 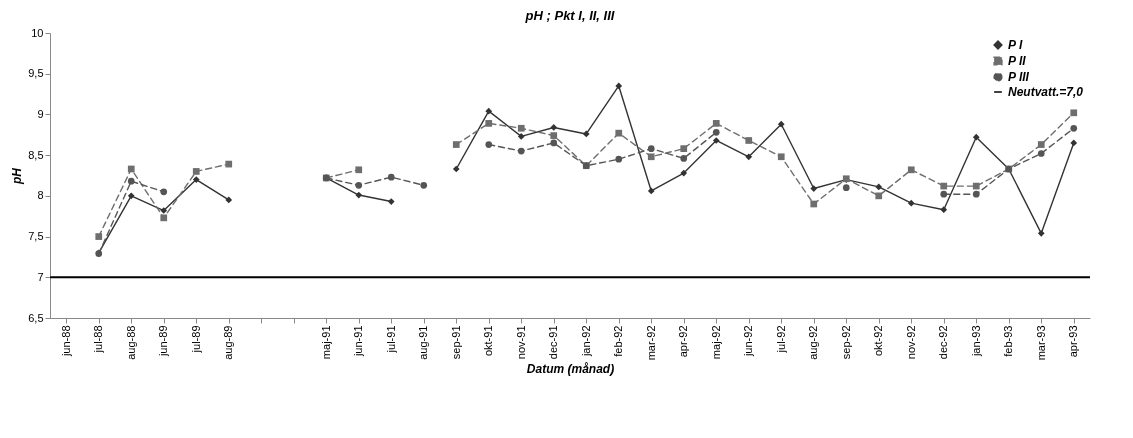 I want to click on x-tick-label: jun-91, so click(x=358, y=341).